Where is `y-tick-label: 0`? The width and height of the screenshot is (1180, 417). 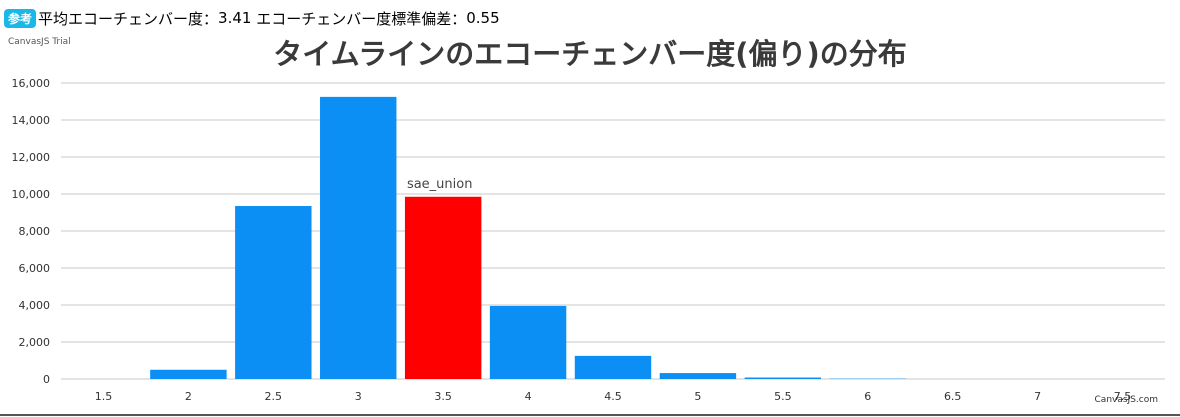
y-tick-label: 0 is located at coordinates (46, 379).